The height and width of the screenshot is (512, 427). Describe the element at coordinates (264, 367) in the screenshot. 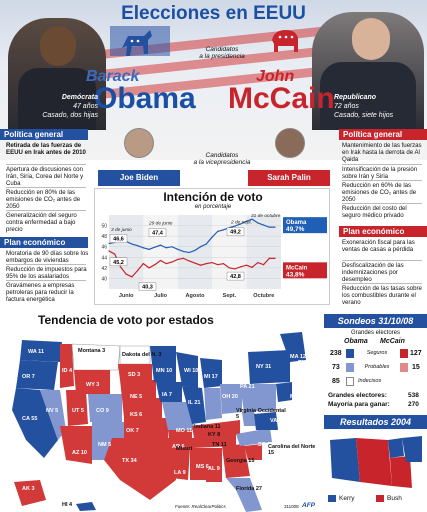

I see `state-label: NY 31` at that location.